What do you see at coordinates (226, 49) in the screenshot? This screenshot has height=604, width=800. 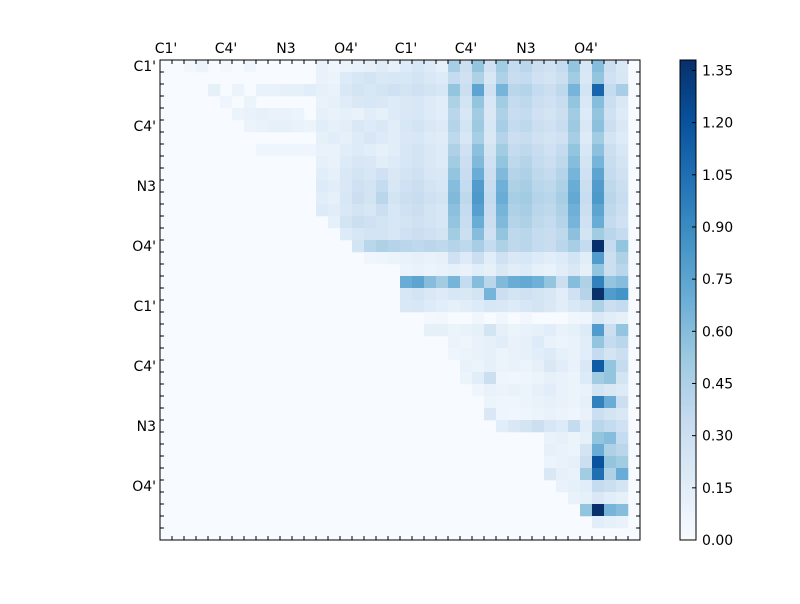 I see `x-tick-label: C4'` at bounding box center [226, 49].